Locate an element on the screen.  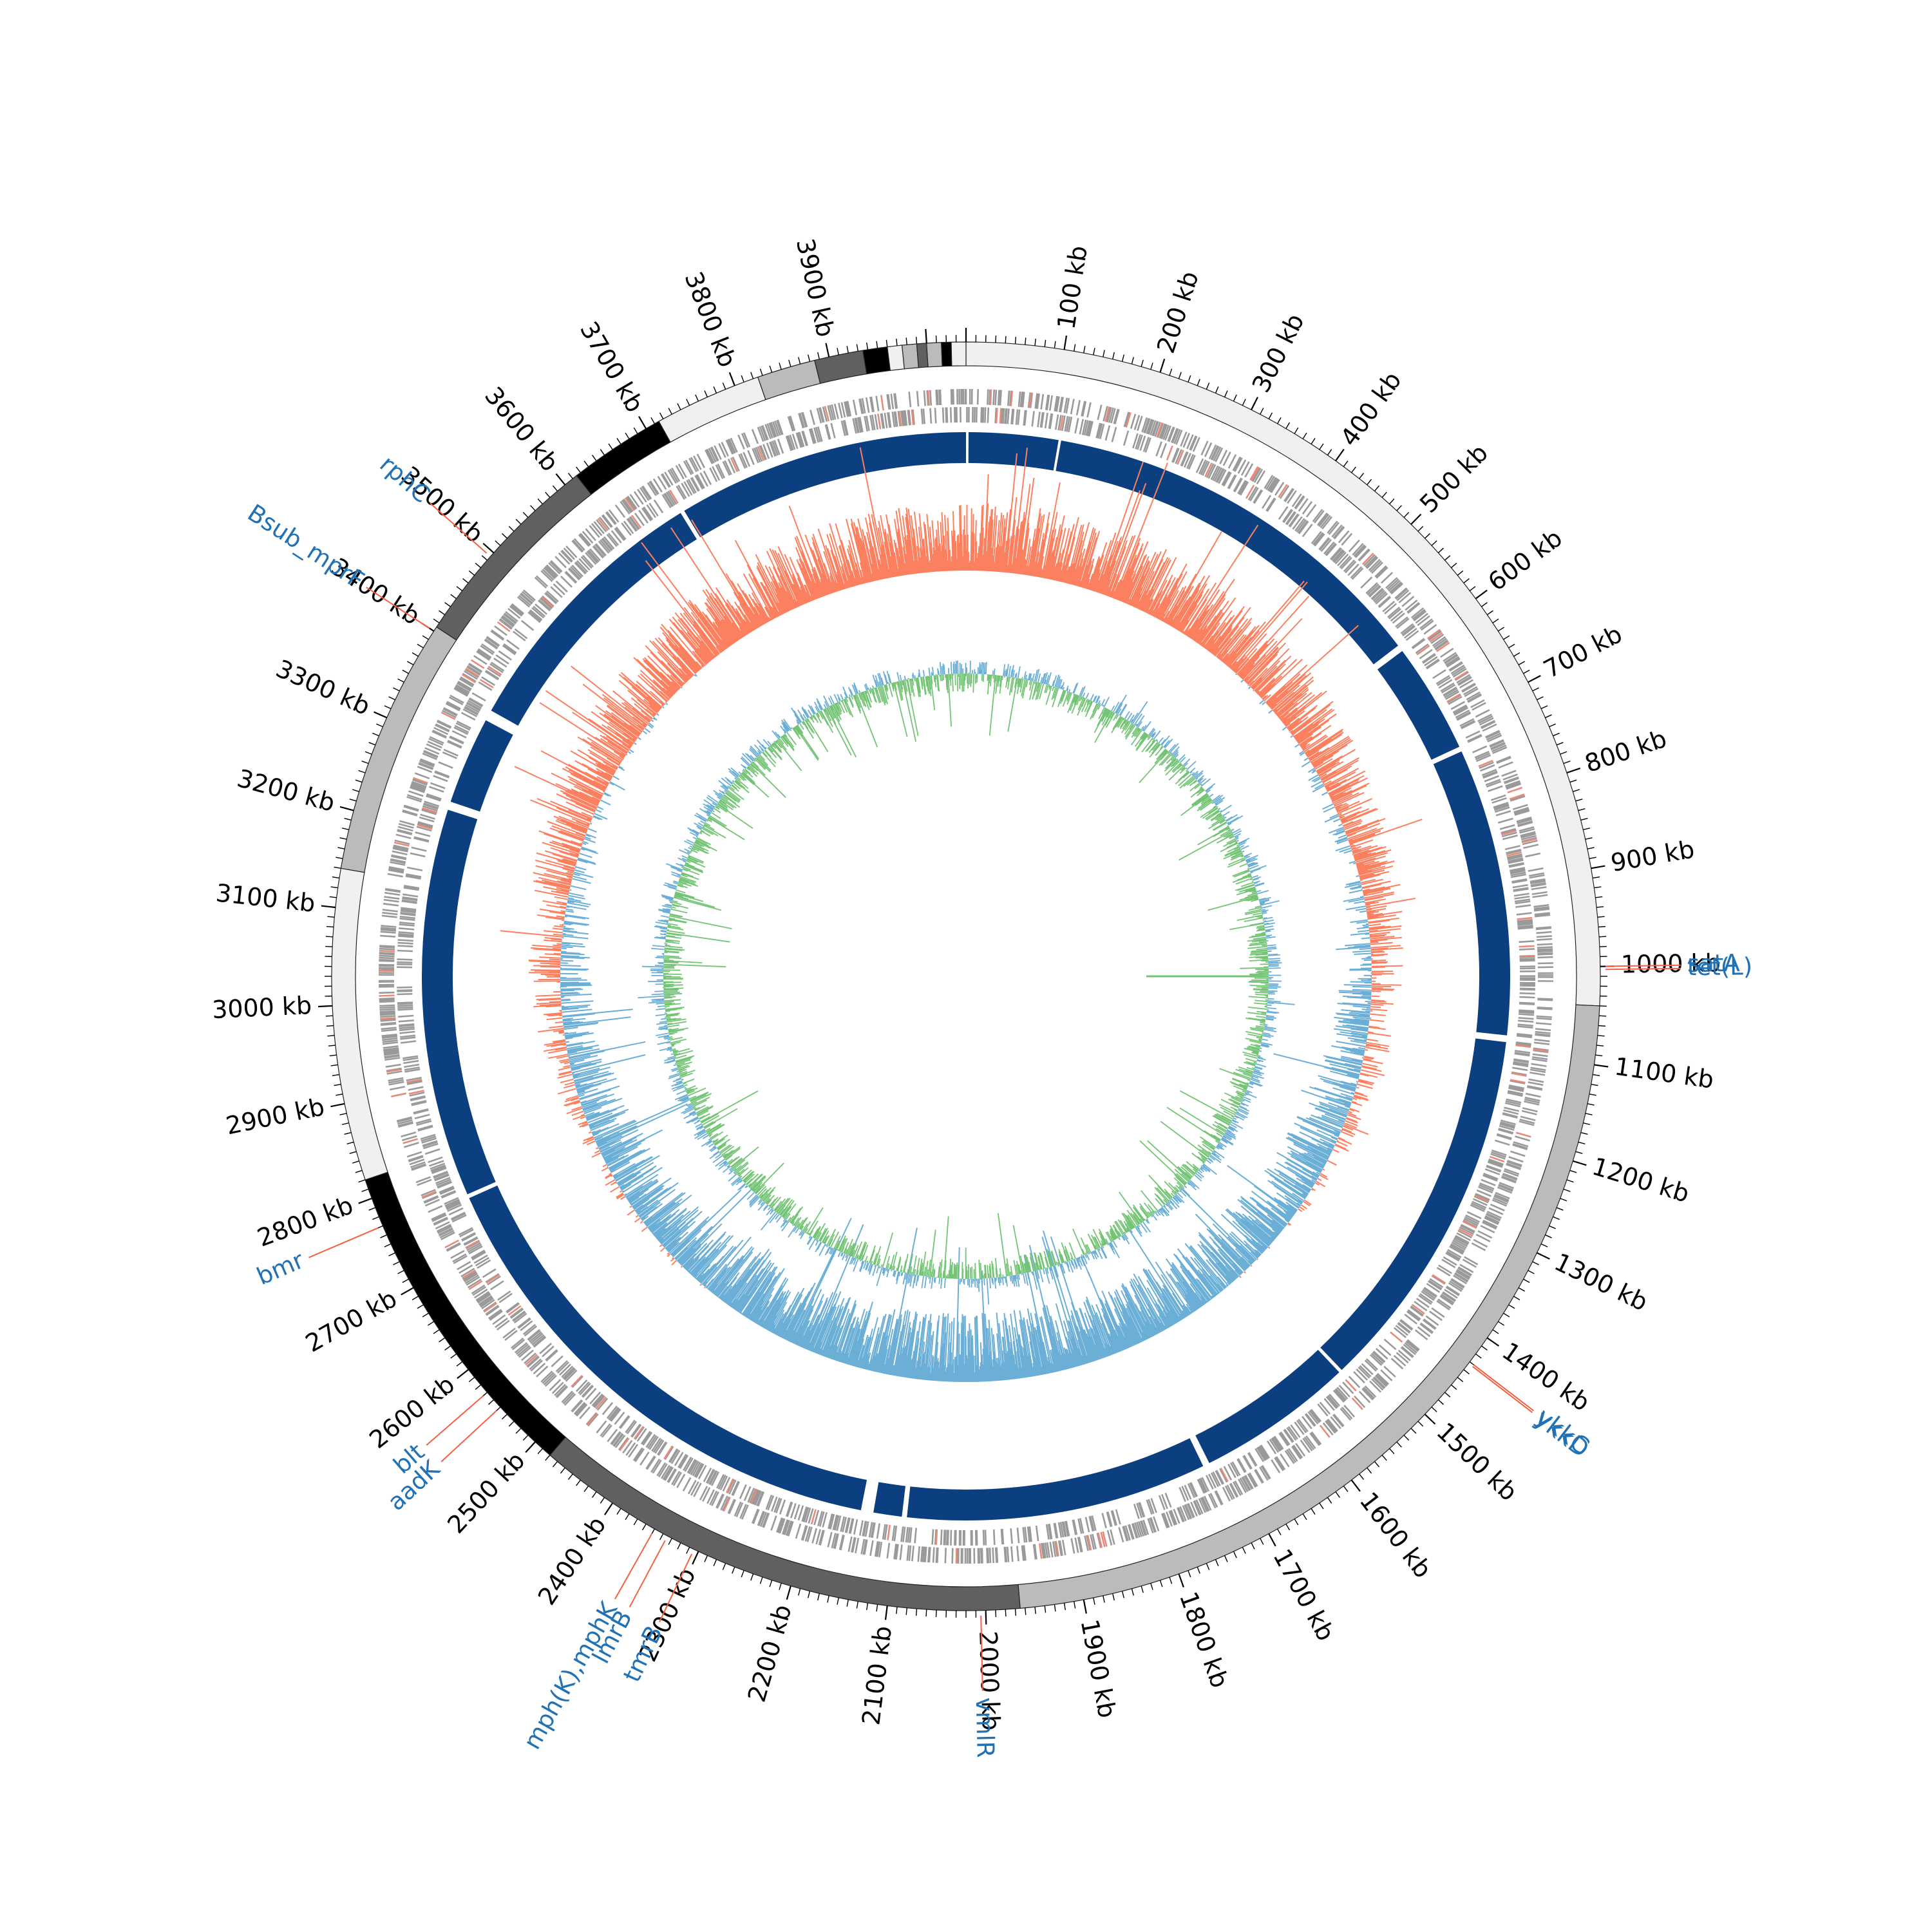
gene-label: tet(L) is located at coordinates (1720, 967).